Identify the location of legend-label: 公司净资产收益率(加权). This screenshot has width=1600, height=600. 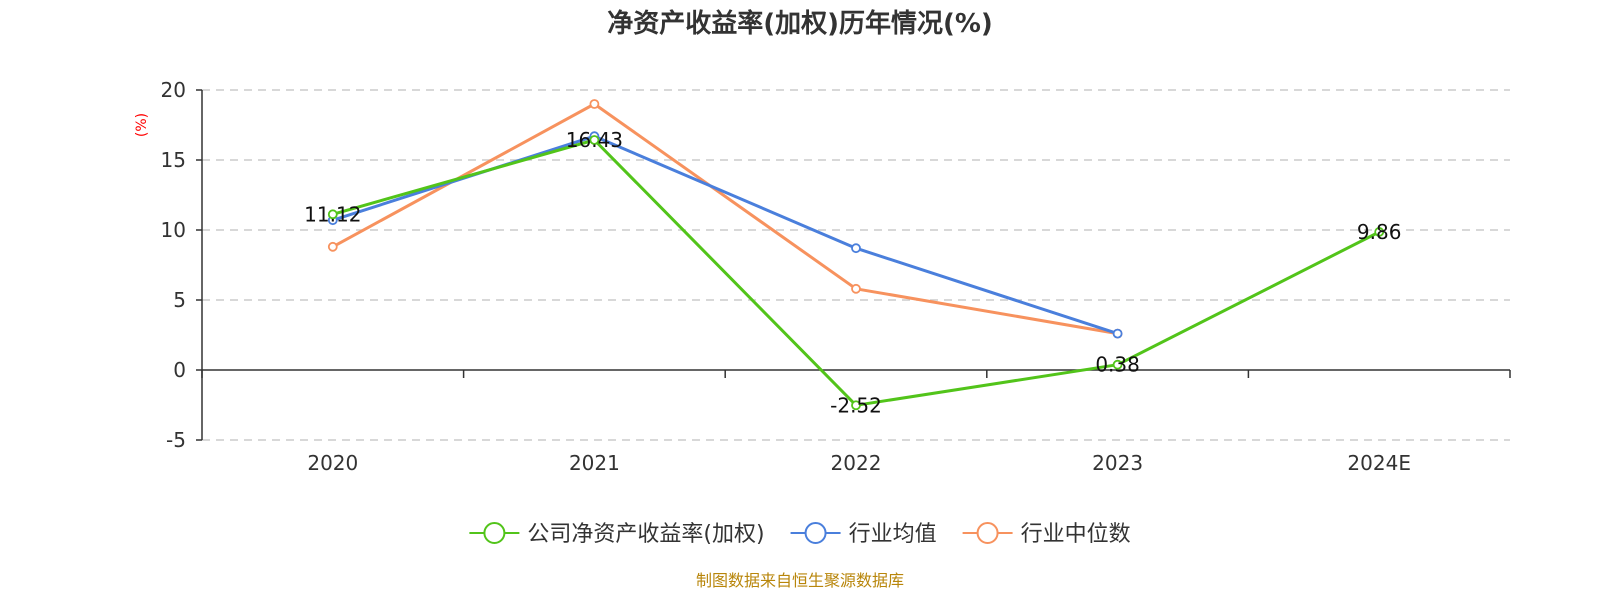
(645, 534).